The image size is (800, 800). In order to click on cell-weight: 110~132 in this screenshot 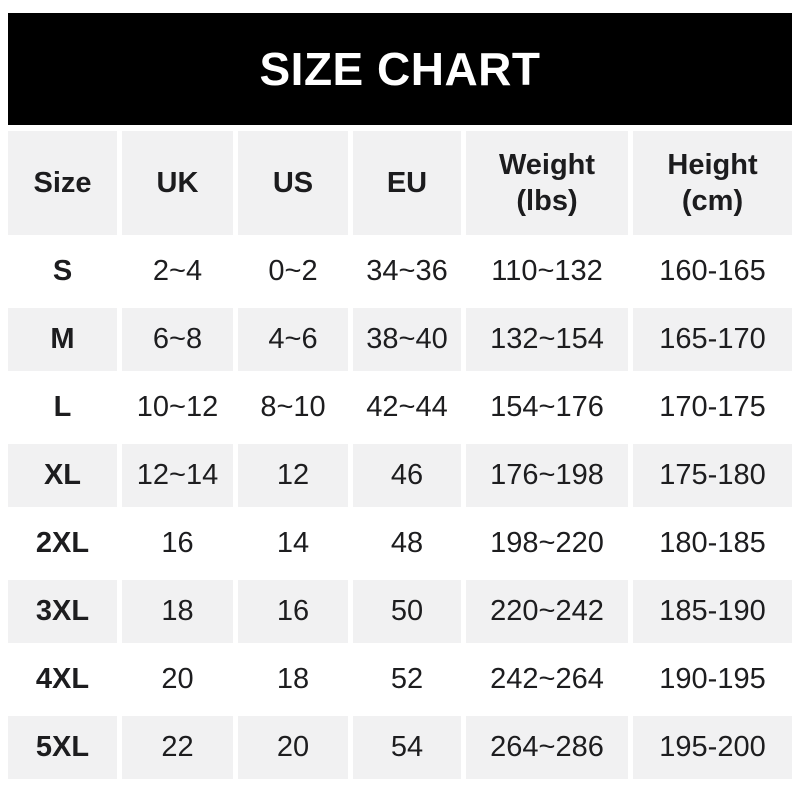, I will do `click(547, 271)`.